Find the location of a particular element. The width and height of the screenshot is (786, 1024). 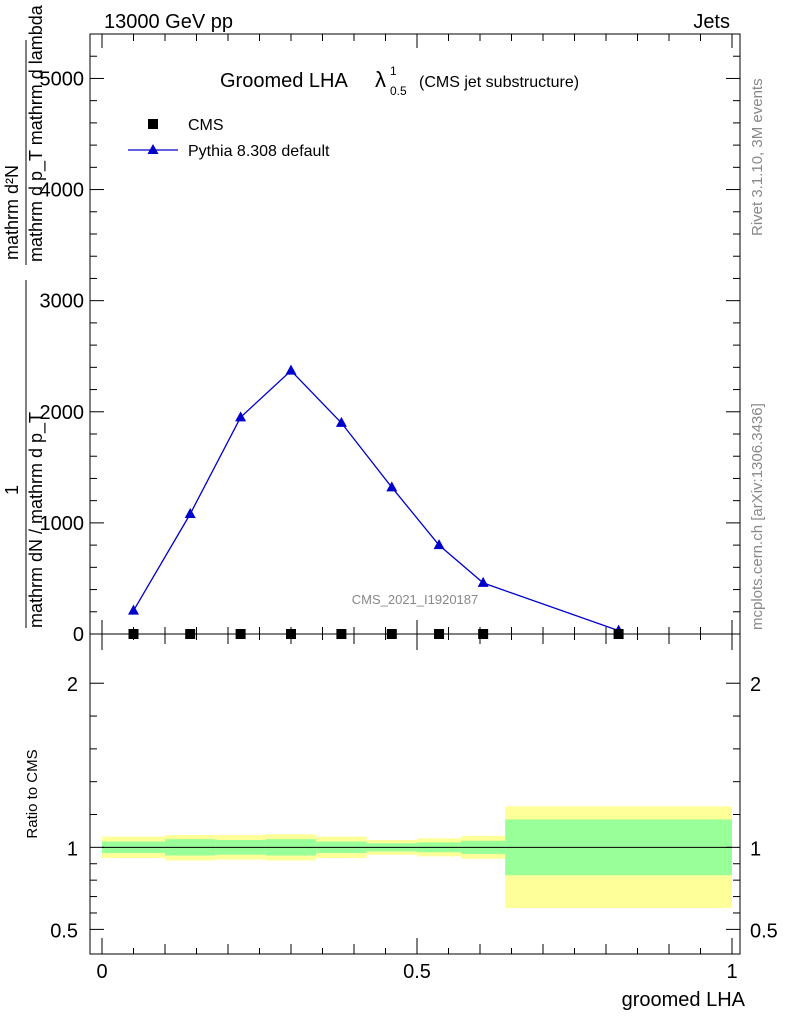

legend-cms-marker is located at coordinates (153, 124).